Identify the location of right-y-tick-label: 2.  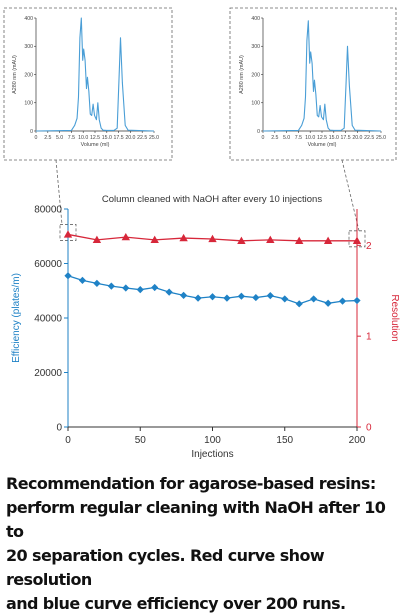
(369, 246).